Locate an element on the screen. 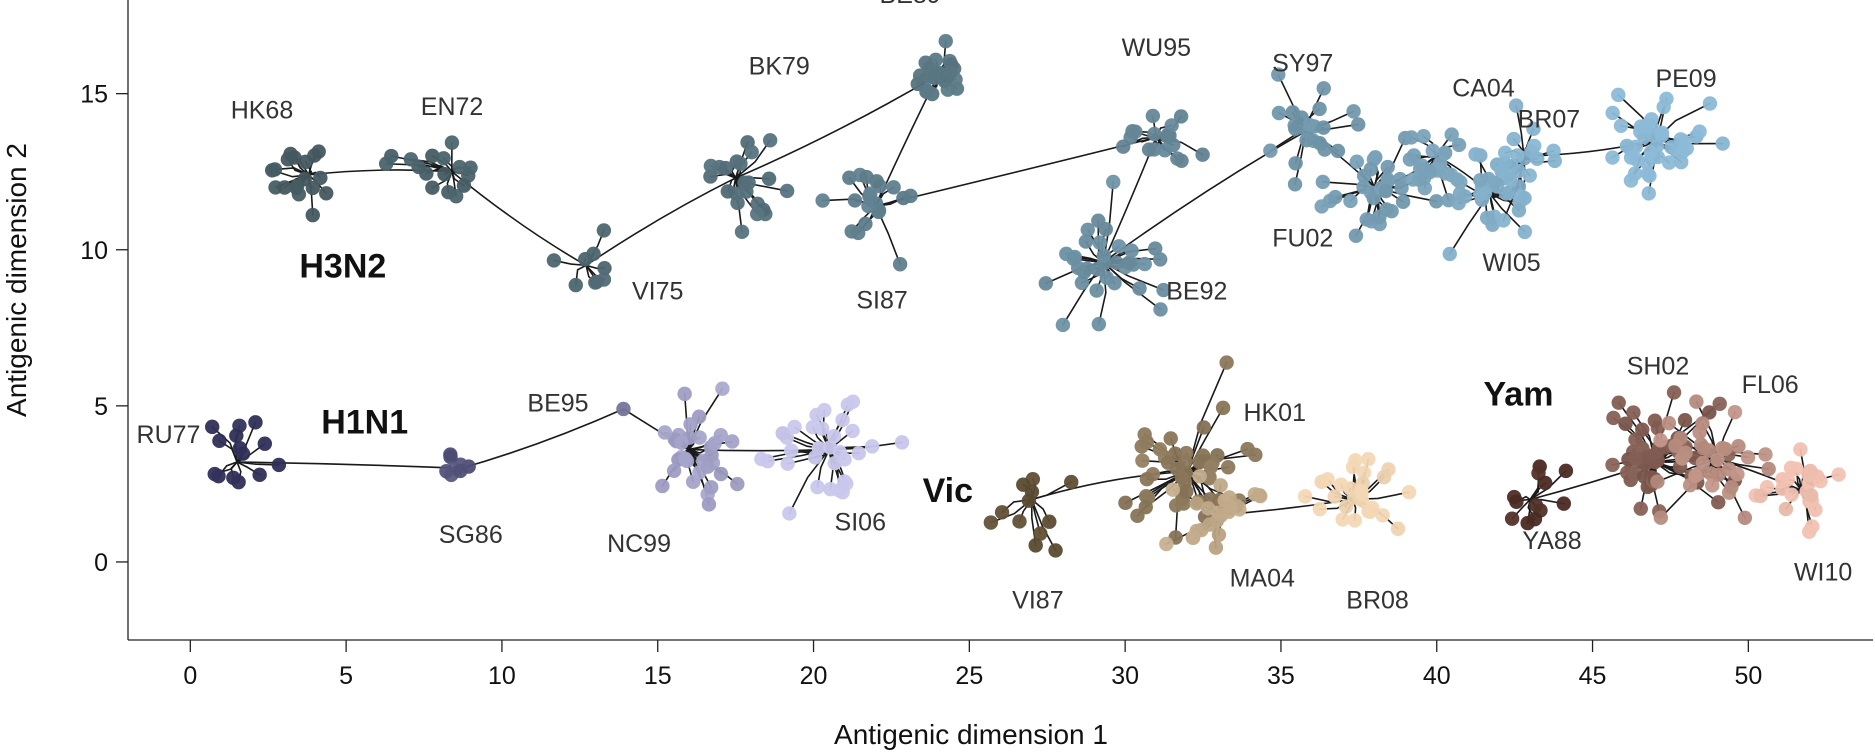  strain-label-bk79: BK79 is located at coordinates (779, 67).